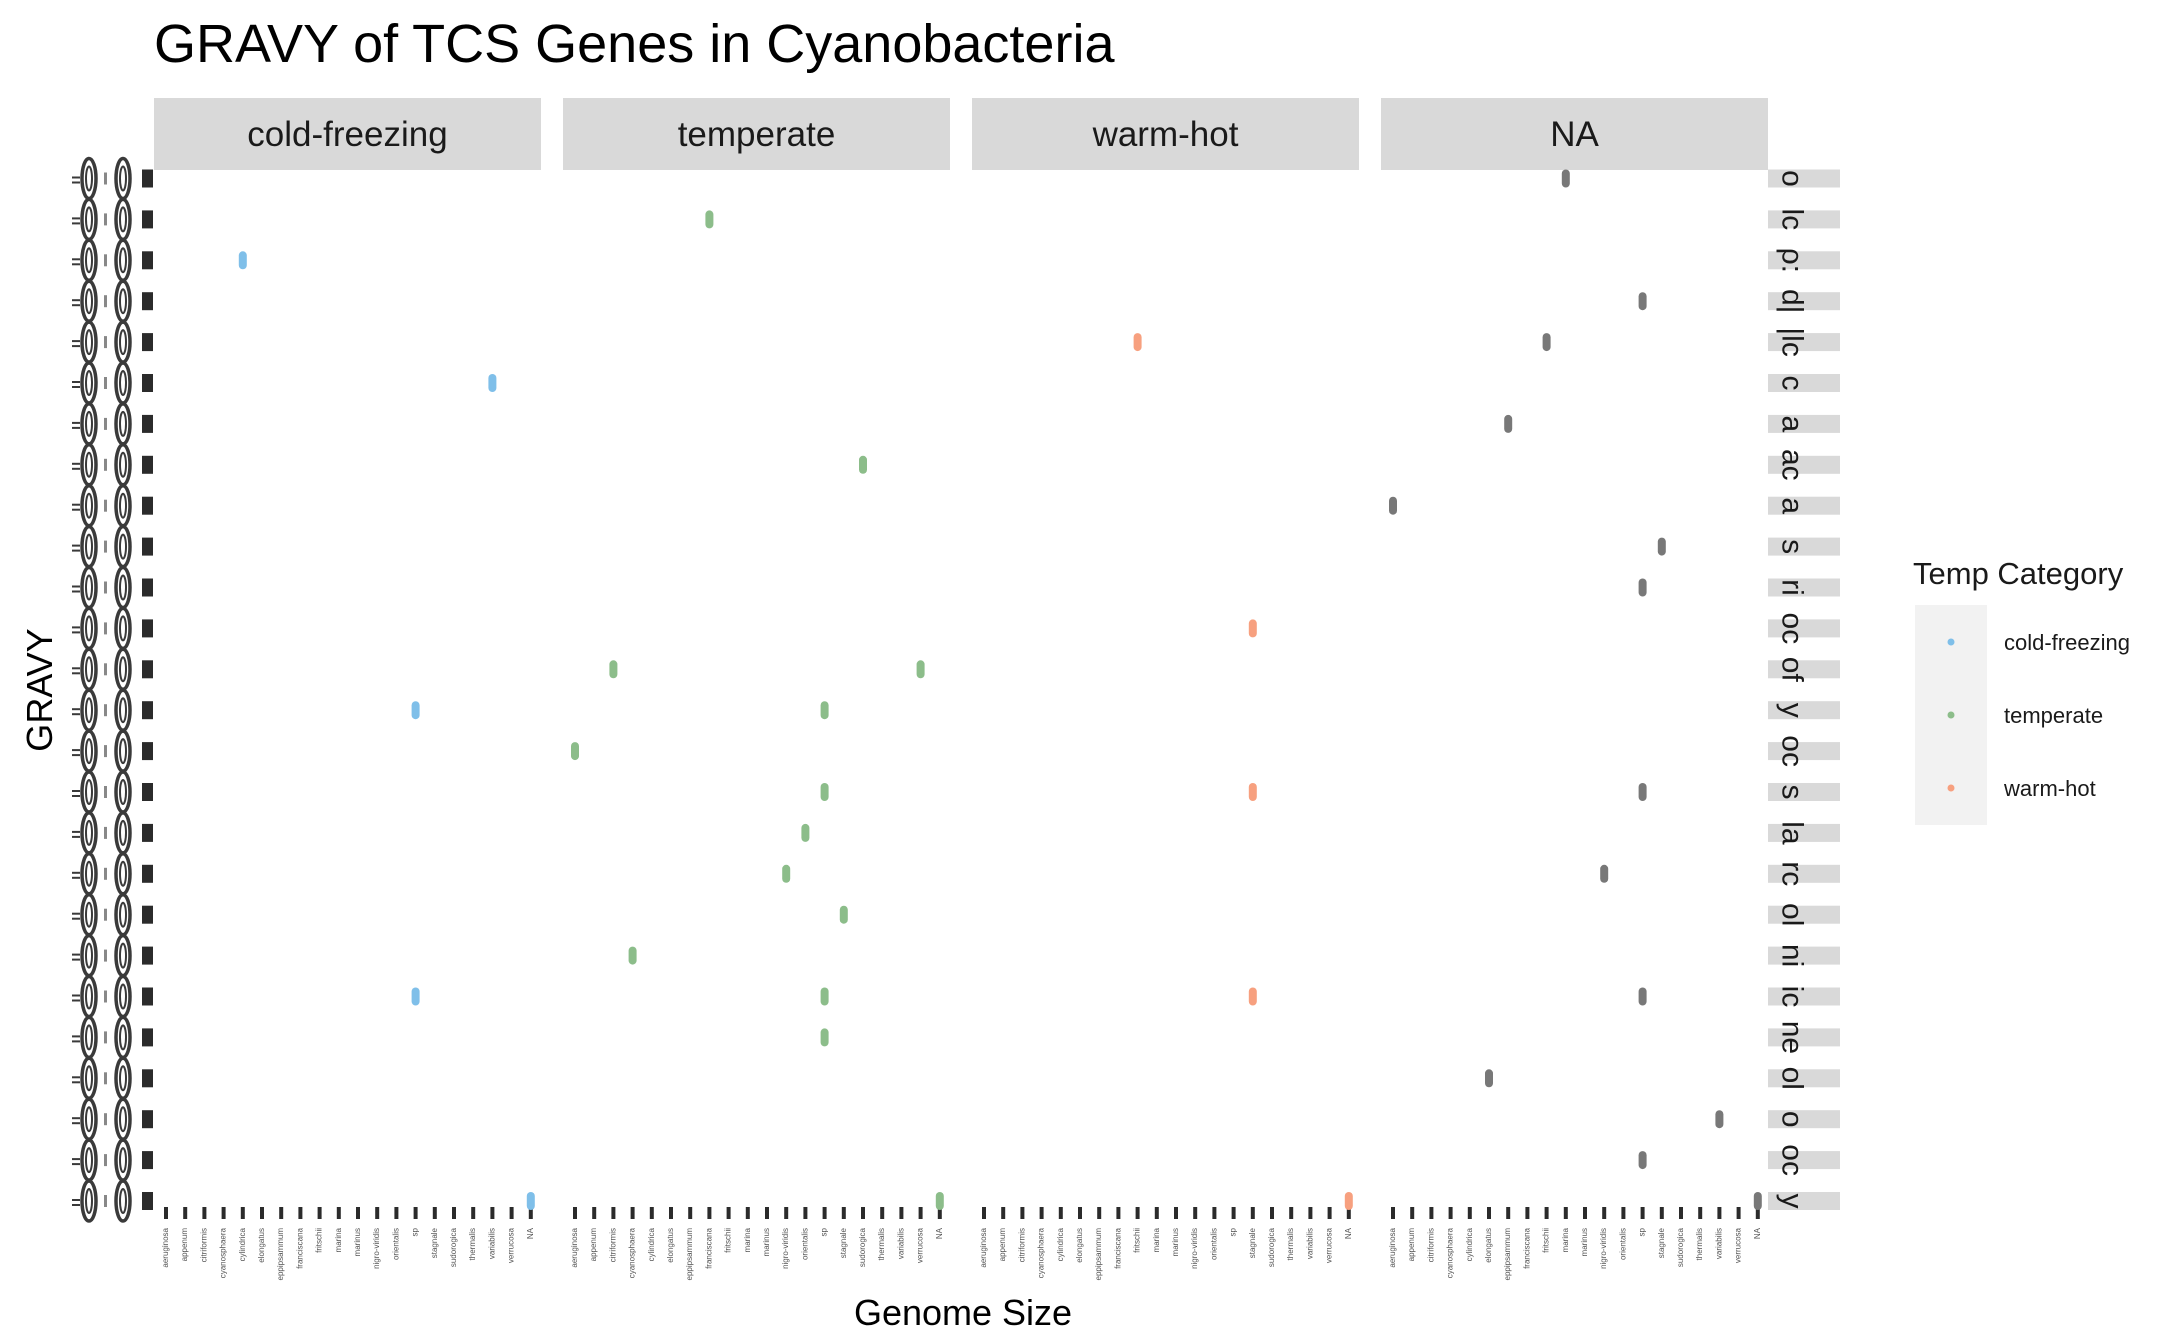 The height and width of the screenshot is (1338, 2165). What do you see at coordinates (280, 1254) in the screenshot?
I see `x-tick-label: eppipsammum` at bounding box center [280, 1254].